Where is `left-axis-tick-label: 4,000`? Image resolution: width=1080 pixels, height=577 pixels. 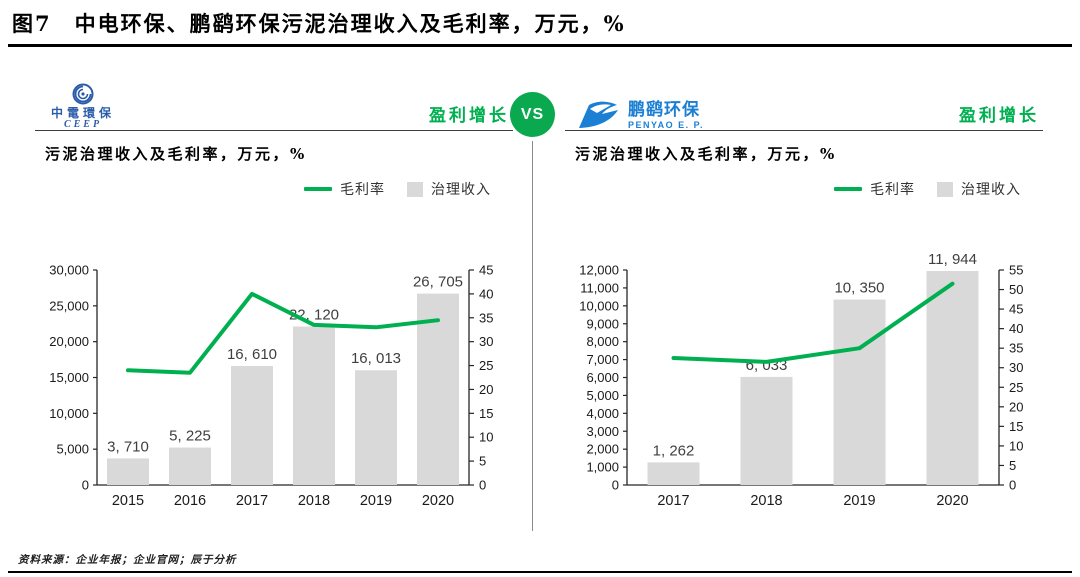 left-axis-tick-label: 4,000 is located at coordinates (602, 413).